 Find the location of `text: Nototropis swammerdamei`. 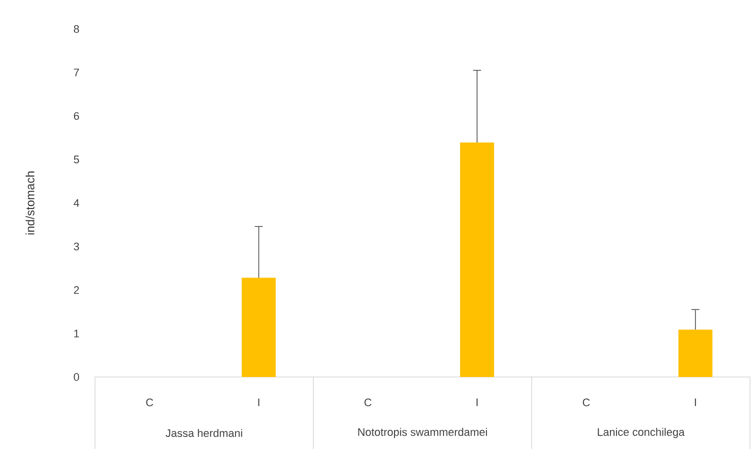

text: Nototropis swammerdamei is located at coordinates (422, 433).